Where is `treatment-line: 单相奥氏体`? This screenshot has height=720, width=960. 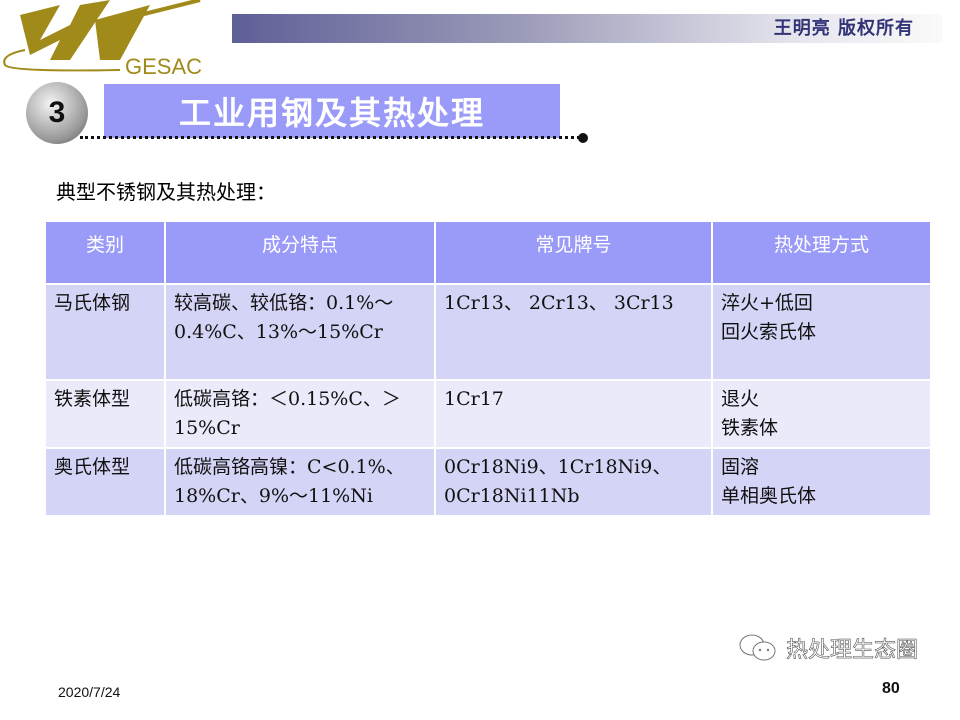
treatment-line: 单相奥氏体 is located at coordinates (769, 496).